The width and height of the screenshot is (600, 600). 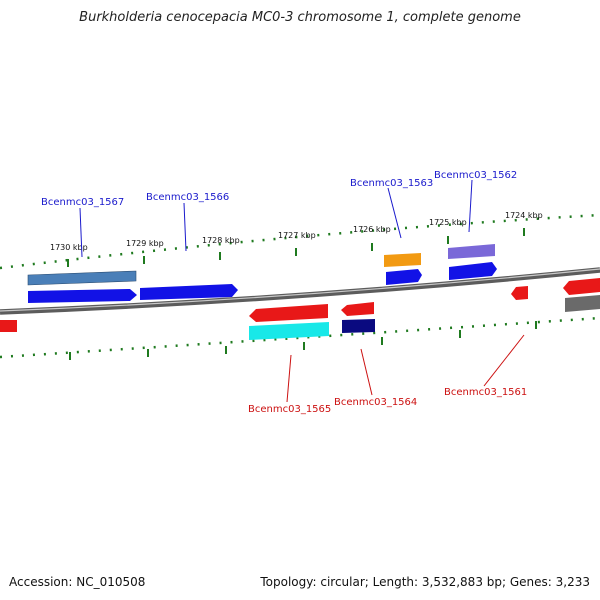 What do you see at coordinates (485, 392) in the screenshot?
I see `gene-label: Bcenmc03_1561` at bounding box center [485, 392].